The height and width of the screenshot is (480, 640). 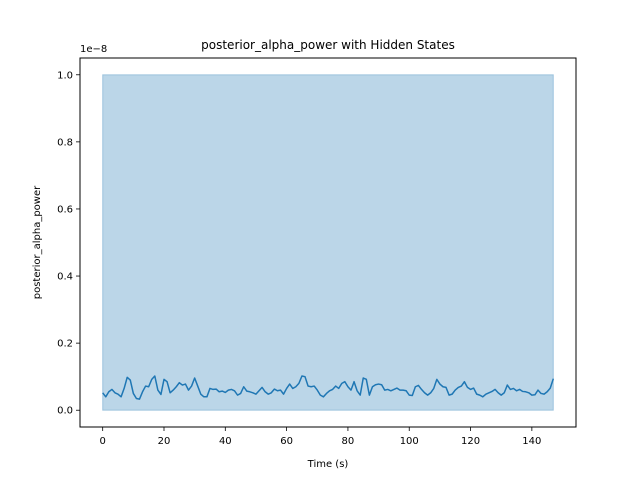 What do you see at coordinates (93, 49) in the screenshot?
I see `y-offset-label: 1e−8` at bounding box center [93, 49].